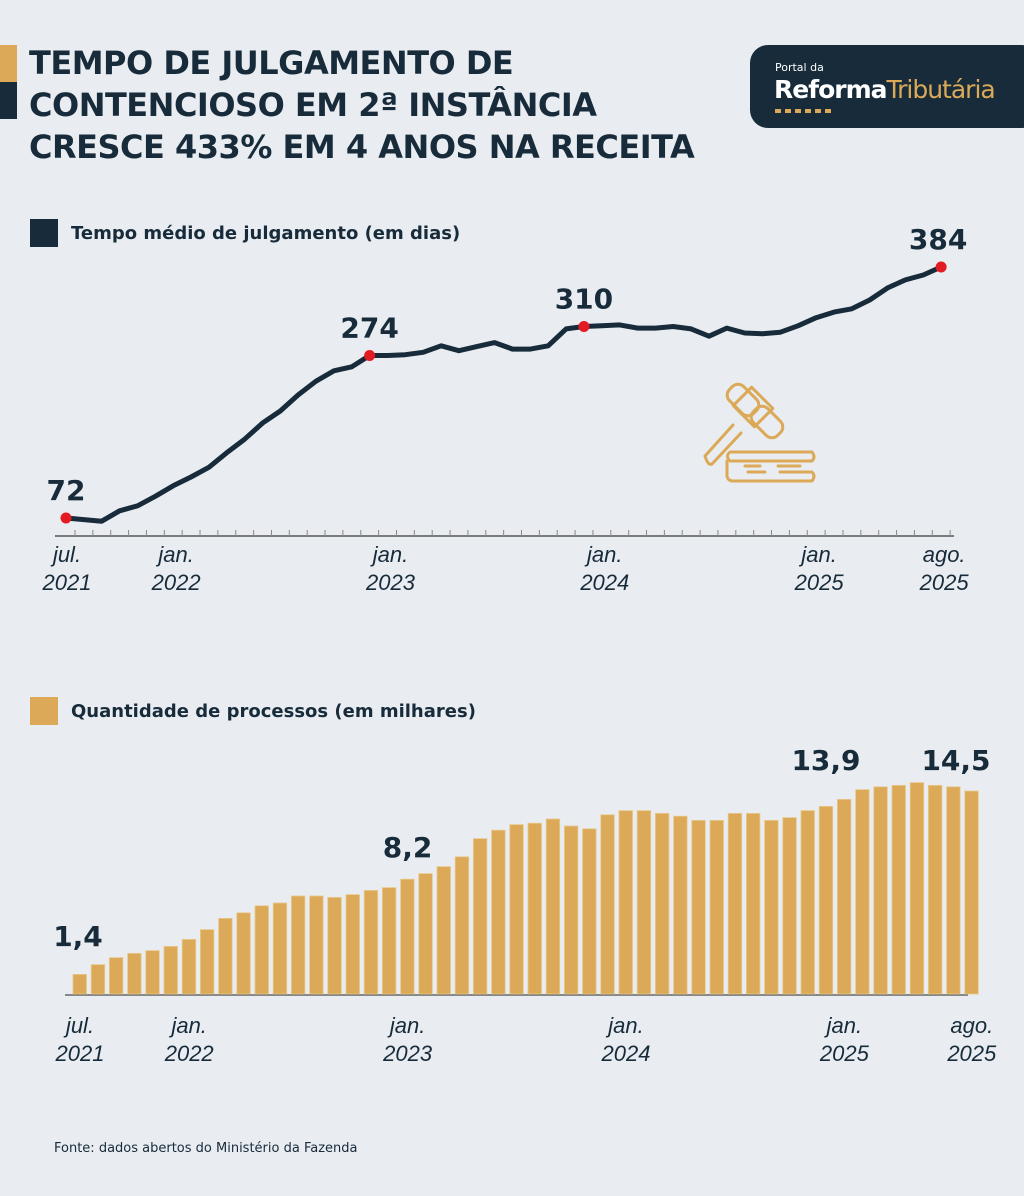  Describe the element at coordinates (831, 89) in the screenshot. I see `logo-word-1: Reforma` at that location.